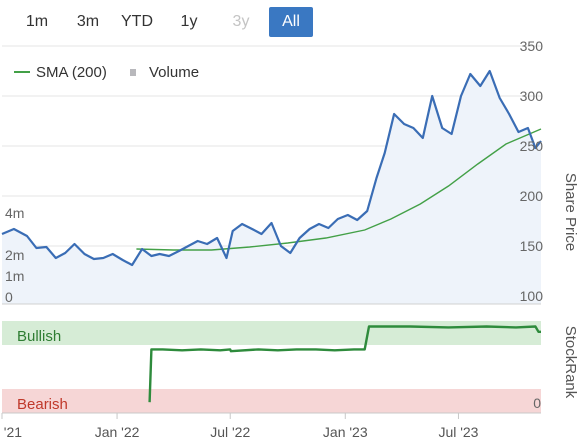  I want to click on volume-legend-swatch, so click(133, 72).